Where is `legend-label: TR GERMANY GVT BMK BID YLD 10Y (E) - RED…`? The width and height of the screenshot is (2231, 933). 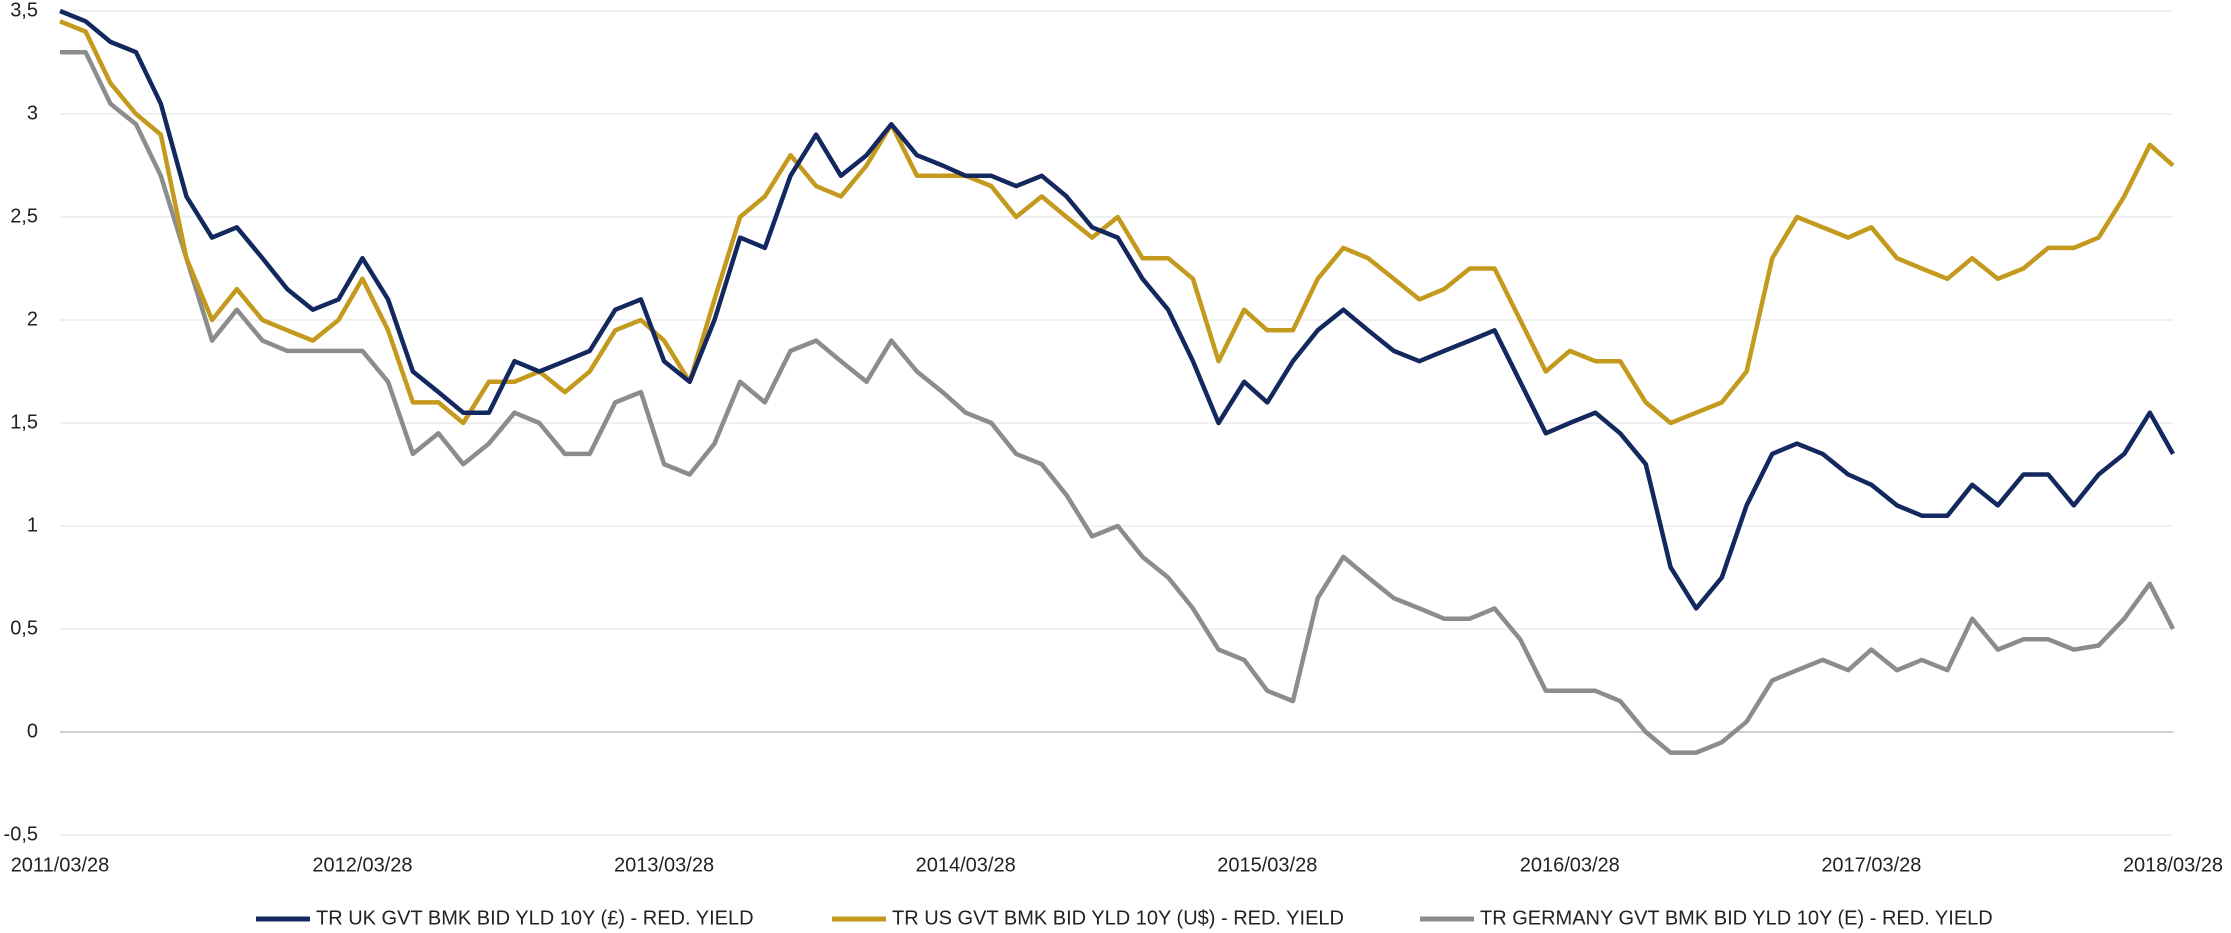 legend-label: TR GERMANY GVT BMK BID YLD 10Y (E) - RED… is located at coordinates (1736, 918).